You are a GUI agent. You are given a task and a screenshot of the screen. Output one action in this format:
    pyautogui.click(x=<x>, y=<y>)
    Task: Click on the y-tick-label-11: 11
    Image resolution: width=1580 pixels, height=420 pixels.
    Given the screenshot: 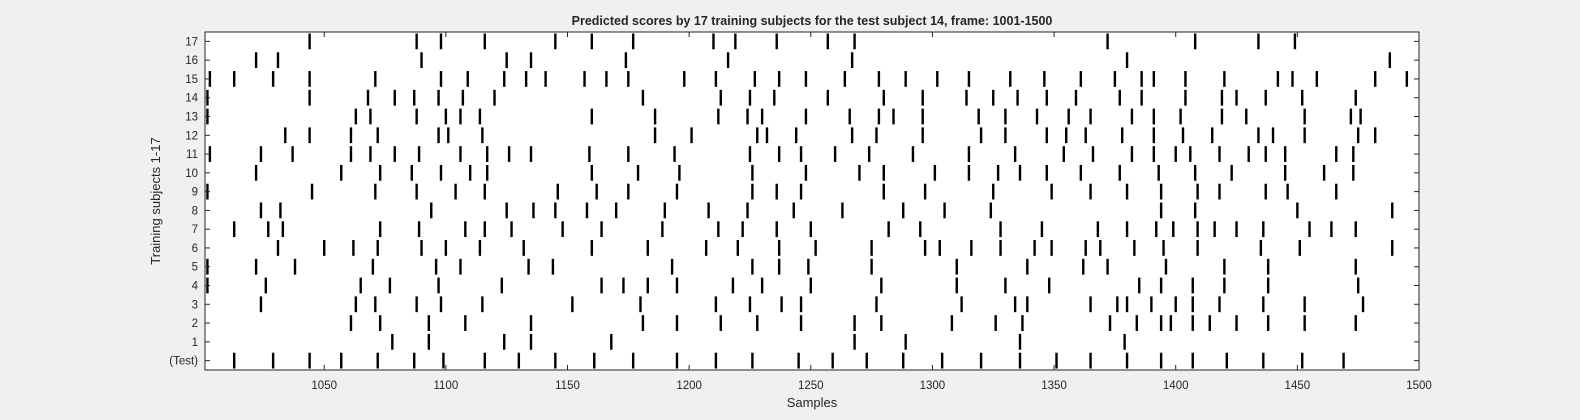 What is the action you would take?
    pyautogui.click(x=192, y=155)
    